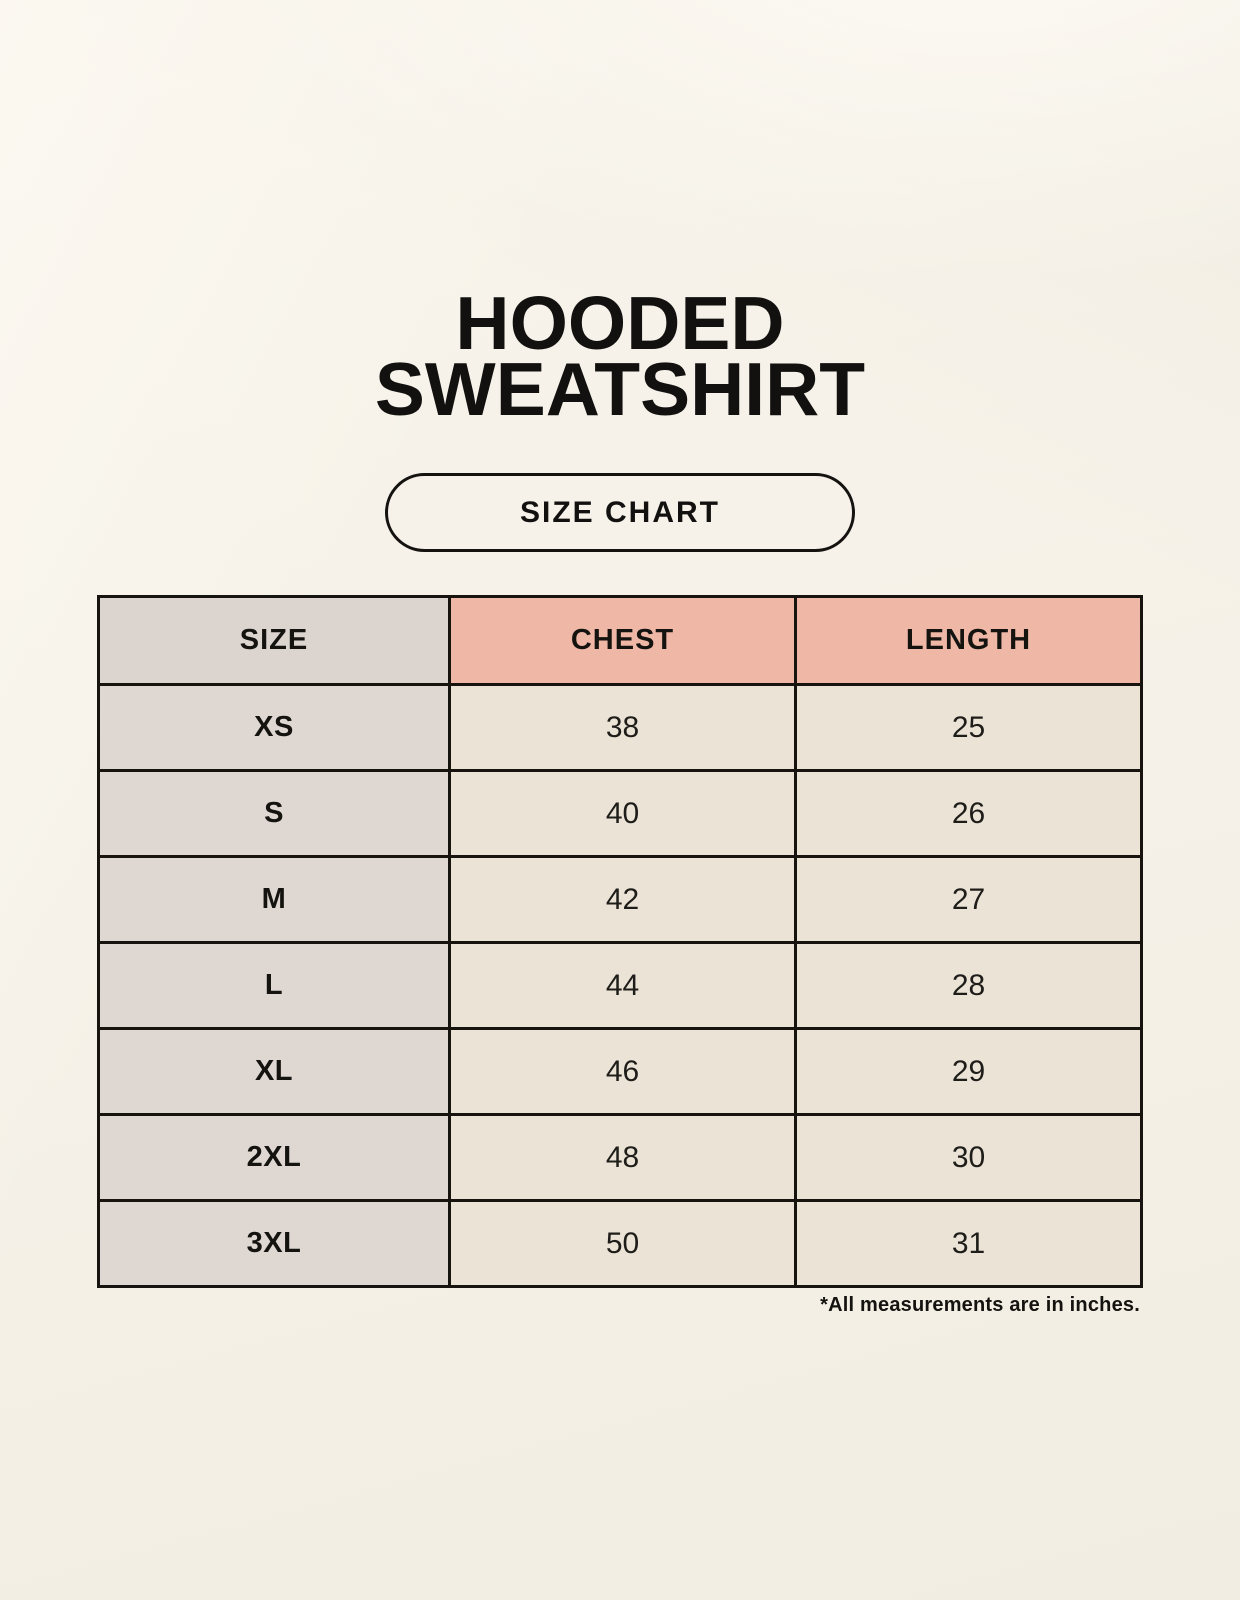  I want to click on table-row: XL 46 29, so click(620, 1071).